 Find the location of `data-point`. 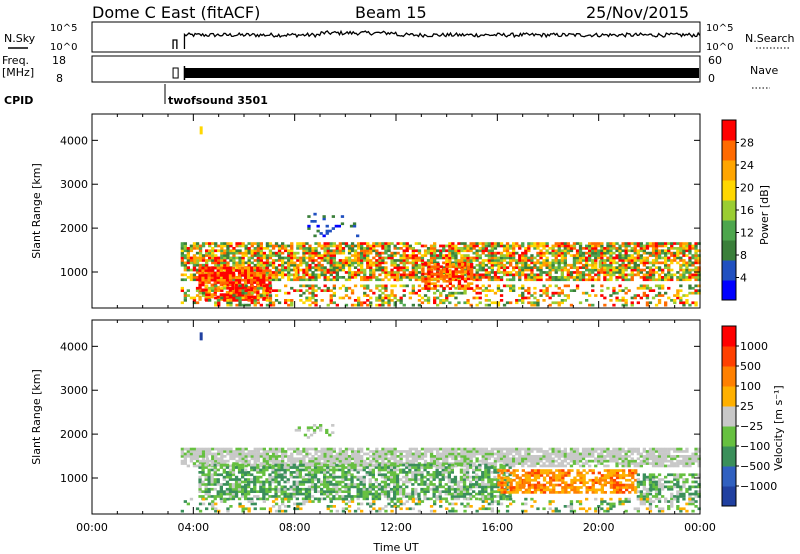

data-point is located at coordinates (600, 264).